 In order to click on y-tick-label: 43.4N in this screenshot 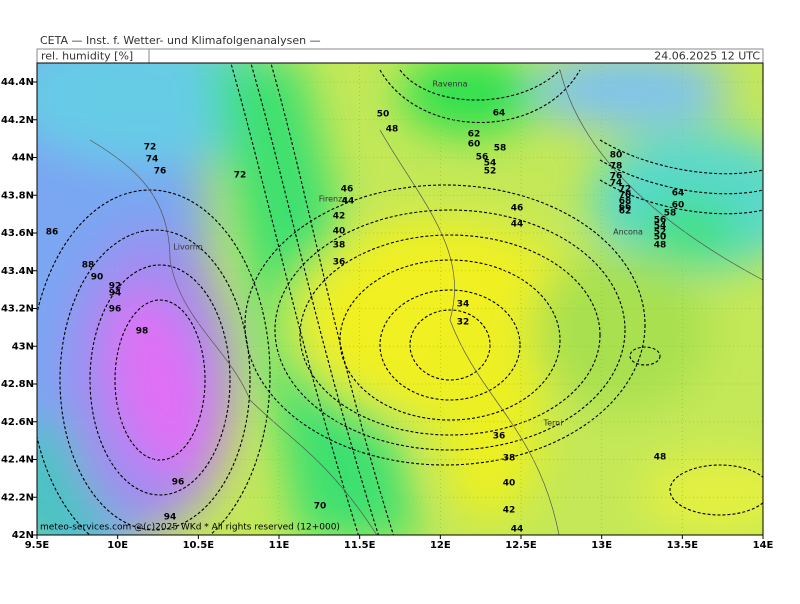, I will do `click(17, 271)`.